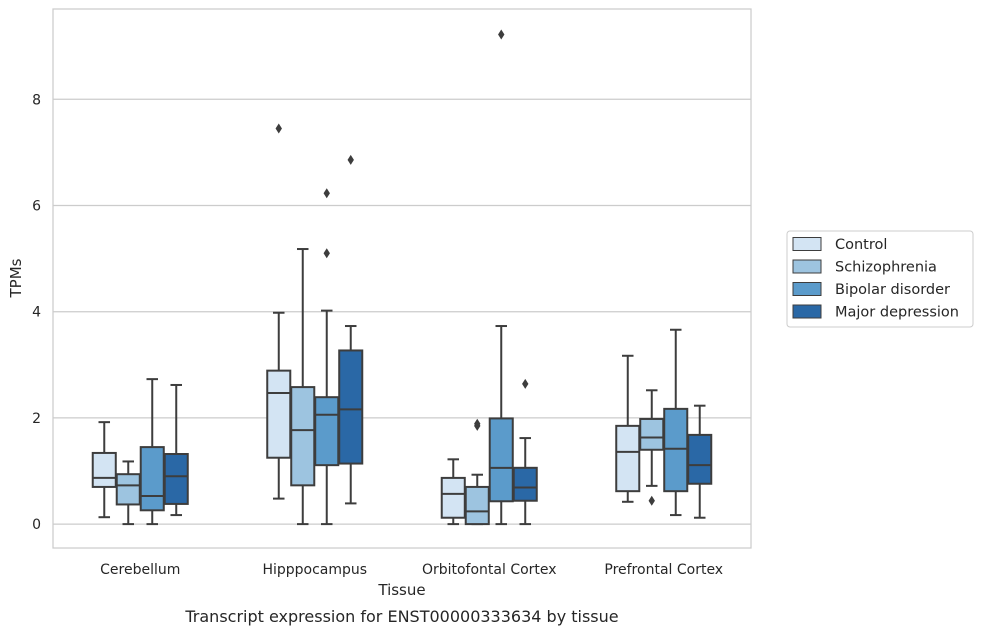 The height and width of the screenshot is (634, 983). What do you see at coordinates (36, 419) in the screenshot?
I see `y-tick-label: 2` at bounding box center [36, 419].